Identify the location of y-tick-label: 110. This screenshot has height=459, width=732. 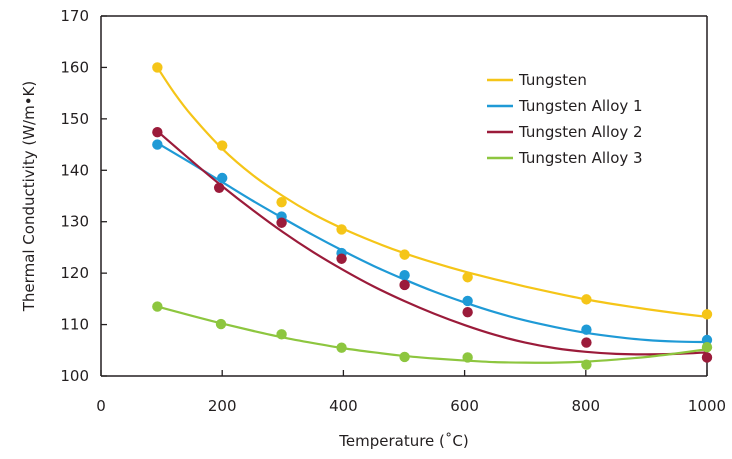
(74, 325).